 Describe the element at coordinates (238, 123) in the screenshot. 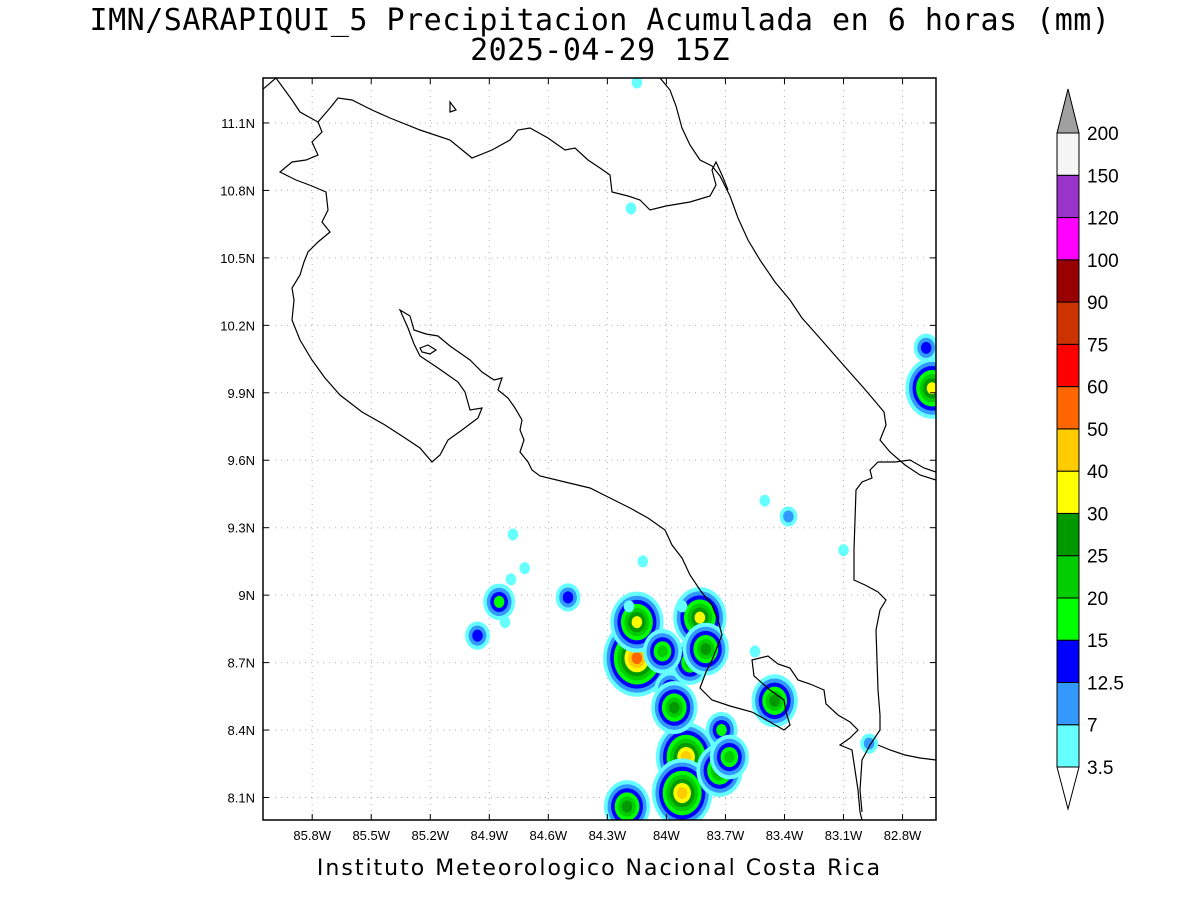

I see `lat-tick-label: 11.1N` at that location.